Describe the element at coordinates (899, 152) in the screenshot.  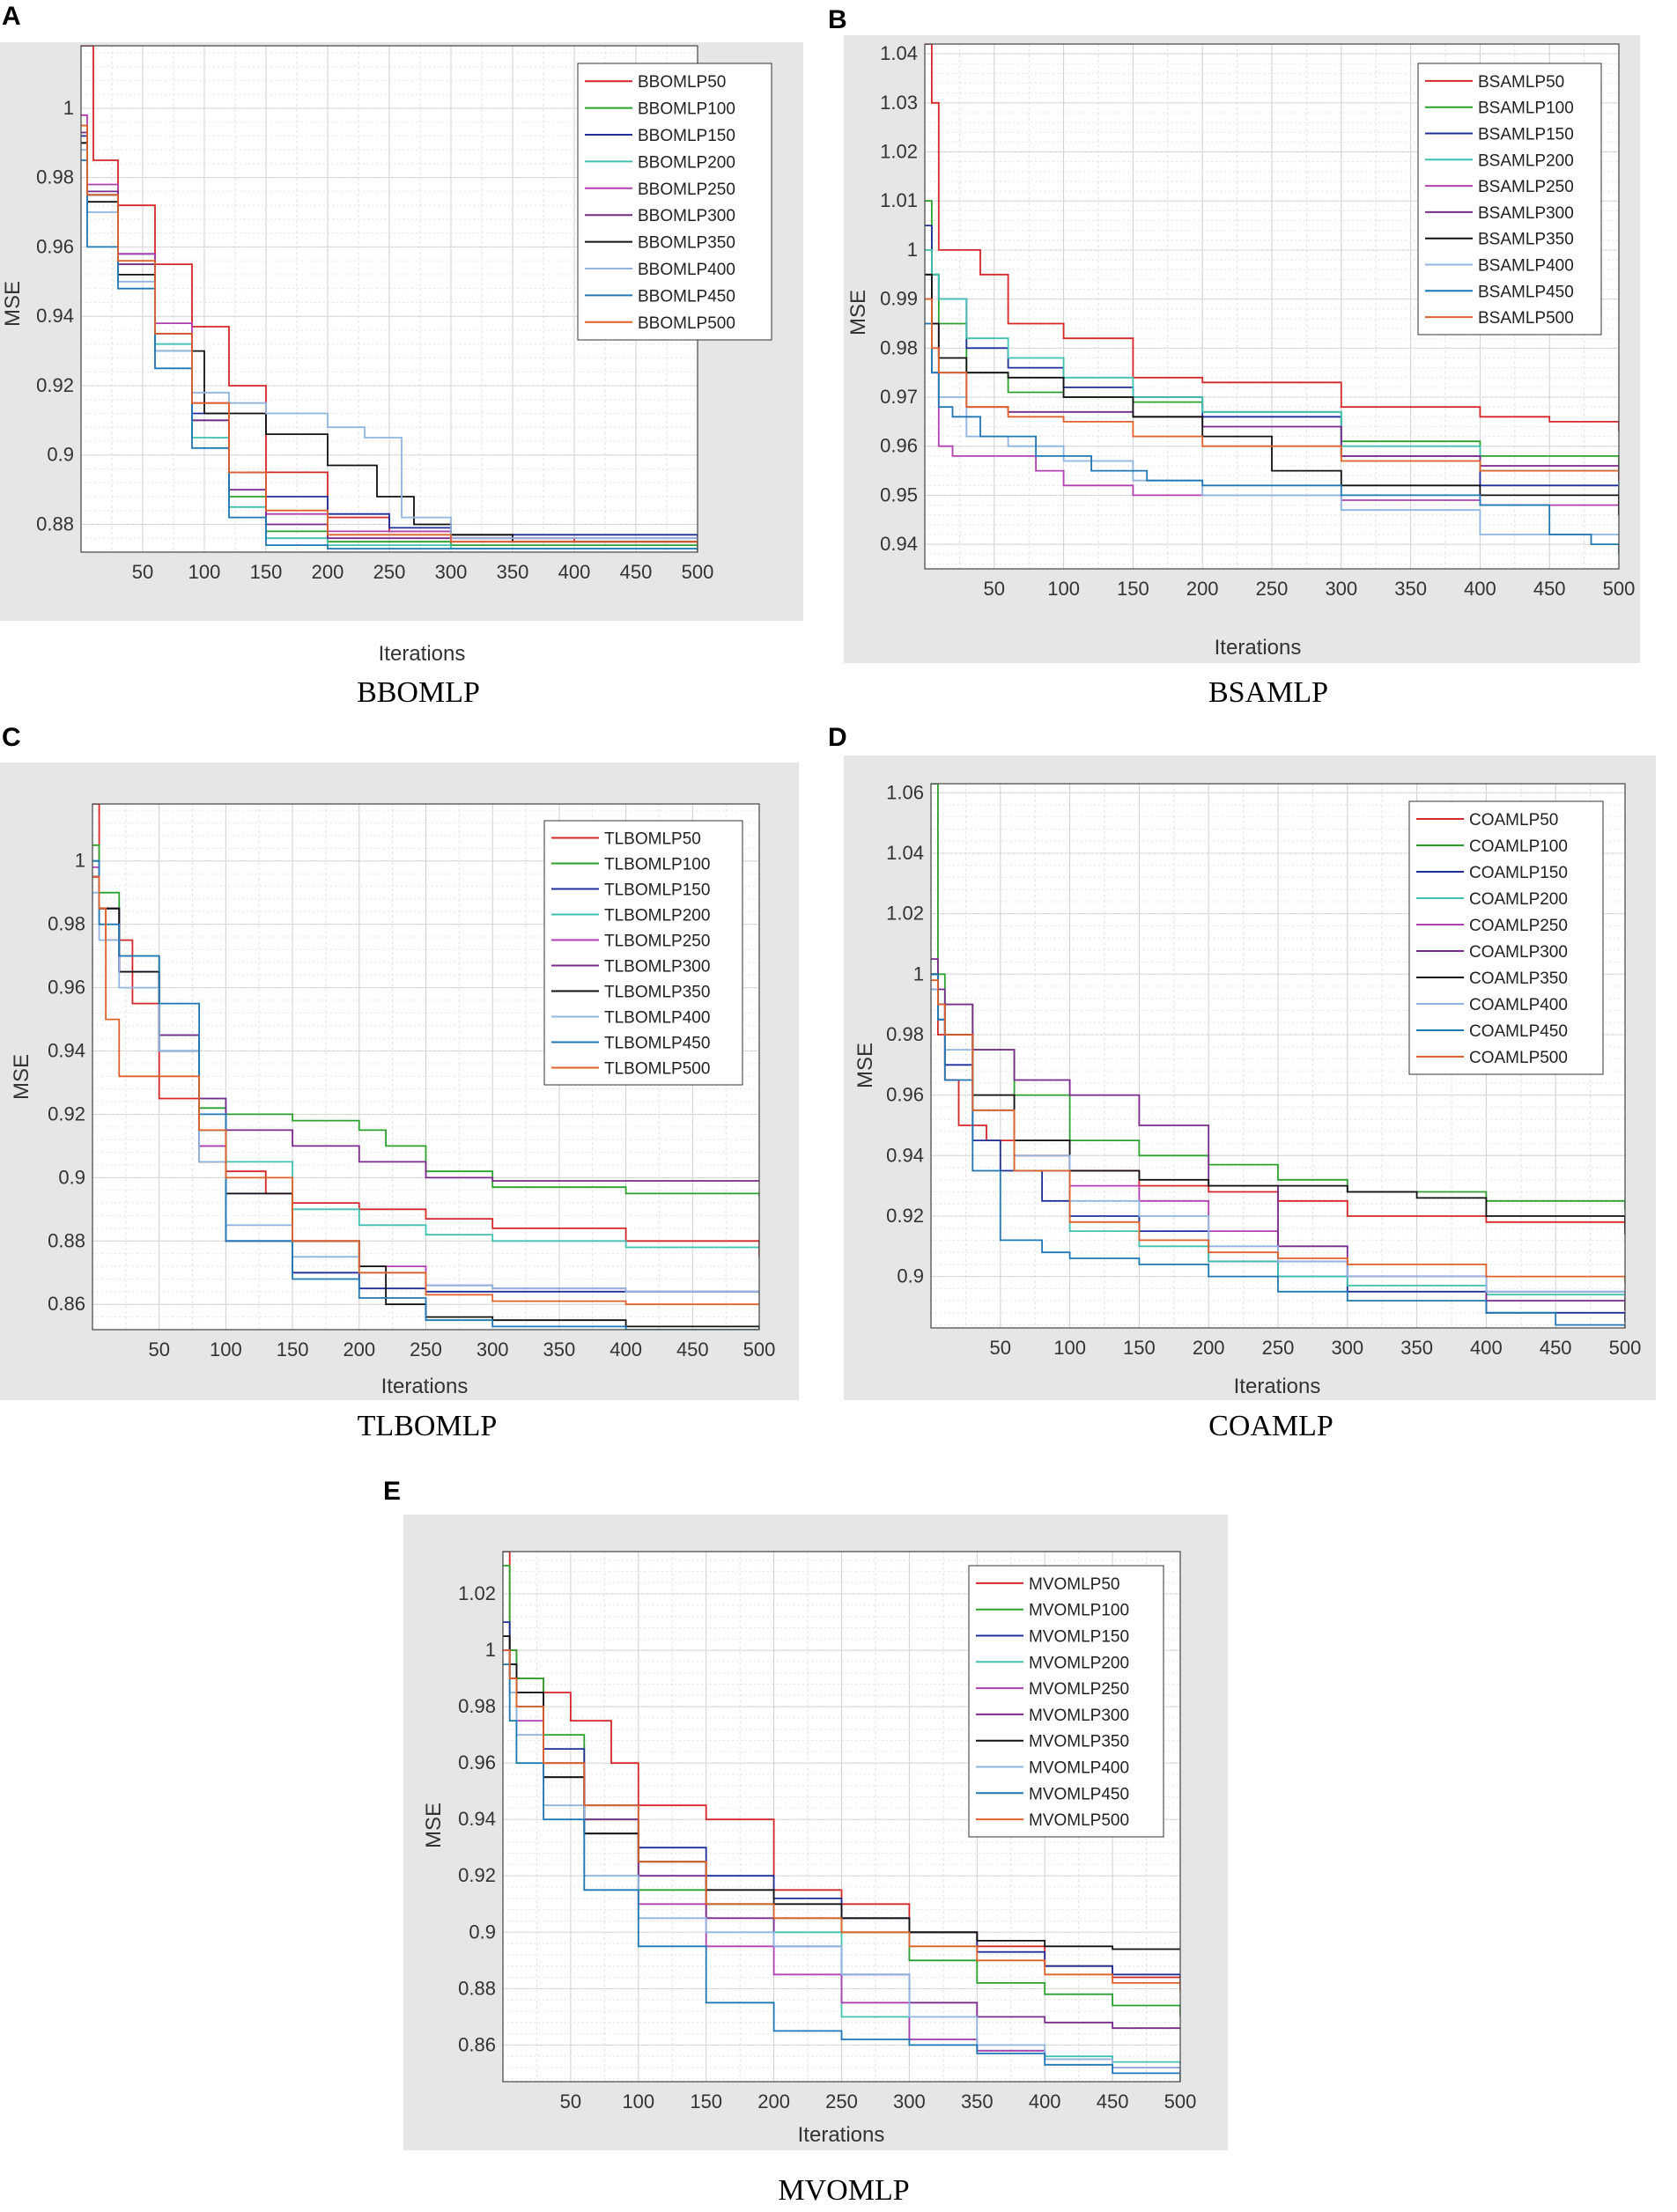
I see `y-tick-label: 1.02` at that location.